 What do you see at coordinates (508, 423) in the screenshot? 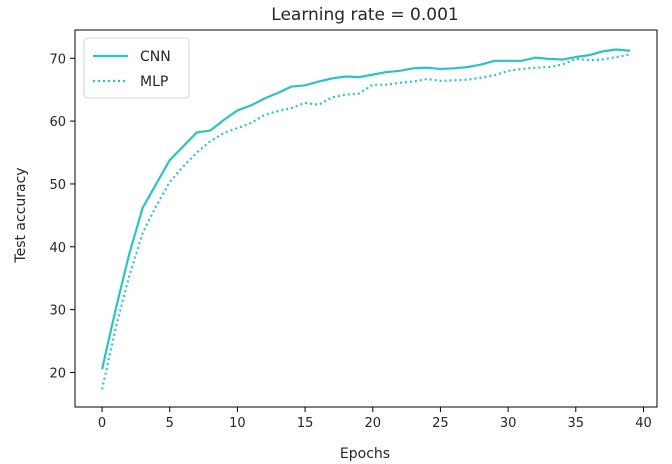
I see `x-tick-label: 30` at bounding box center [508, 423].